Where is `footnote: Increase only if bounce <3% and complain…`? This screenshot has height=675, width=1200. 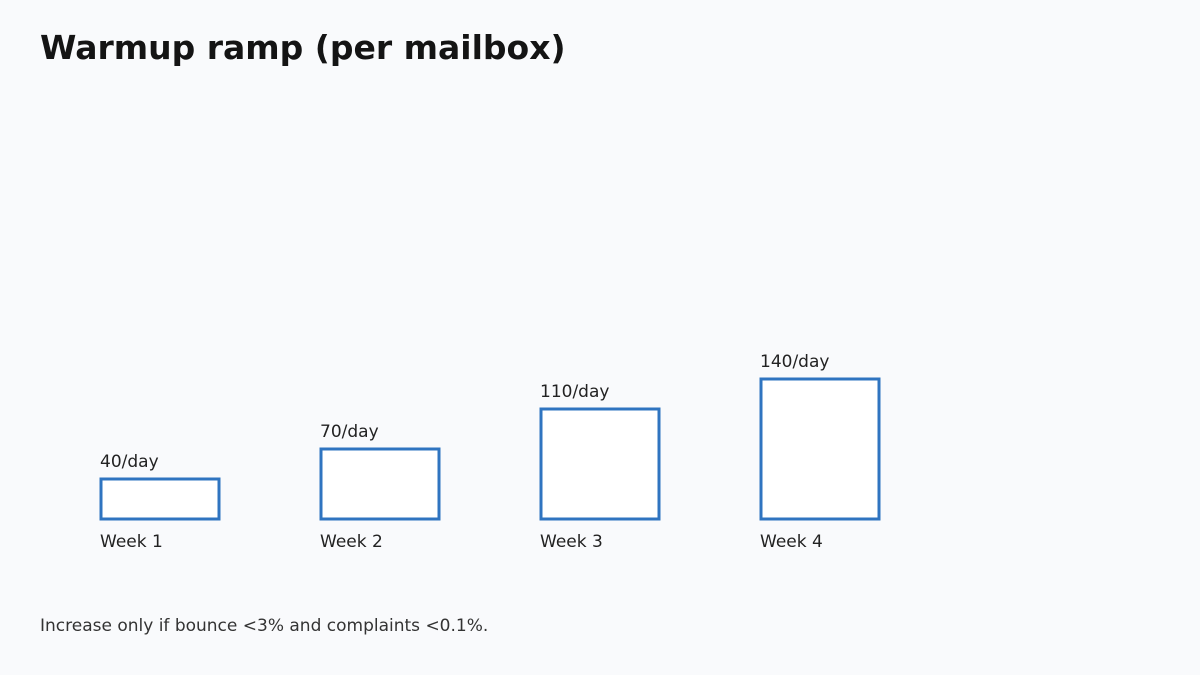 footnote: Increase only if bounce <3% and complain… is located at coordinates (264, 626).